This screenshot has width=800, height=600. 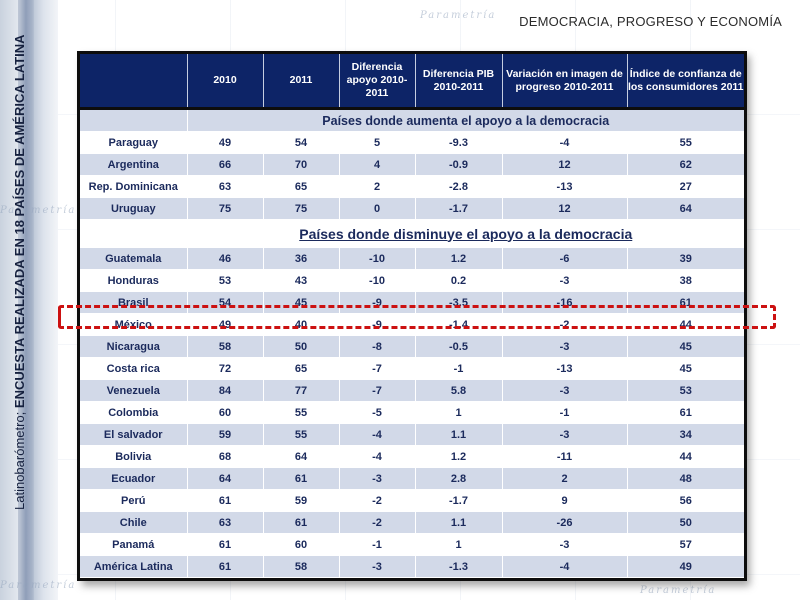 What do you see at coordinates (225, 434) in the screenshot?
I see `cell-value-2010: 59` at bounding box center [225, 434].